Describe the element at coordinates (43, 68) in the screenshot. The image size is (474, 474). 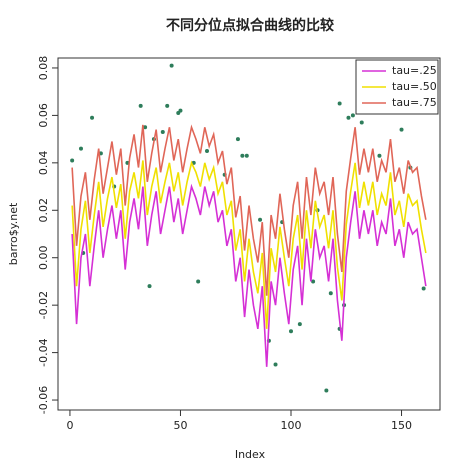
I see `y-tick-label: 0.08` at that location.